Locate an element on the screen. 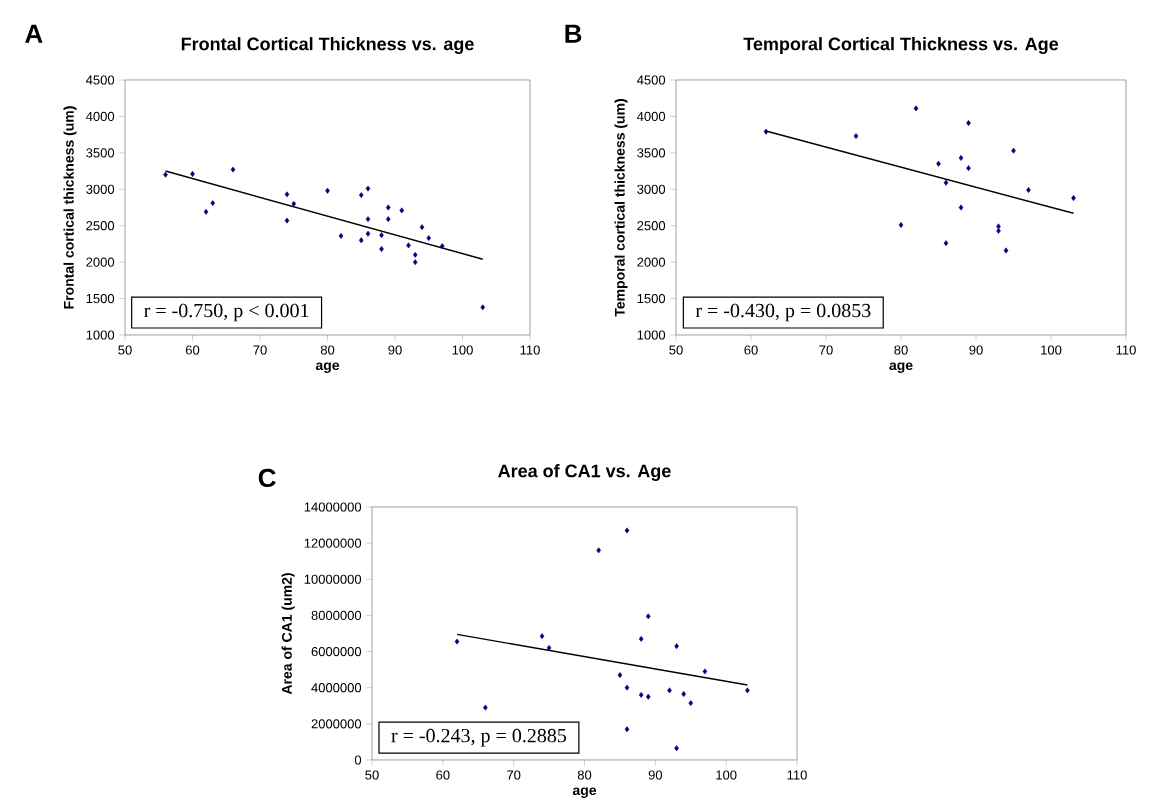 This screenshot has height=806, width=1152. annotation: r = -0.430, p = 0.0853 is located at coordinates (783, 312).